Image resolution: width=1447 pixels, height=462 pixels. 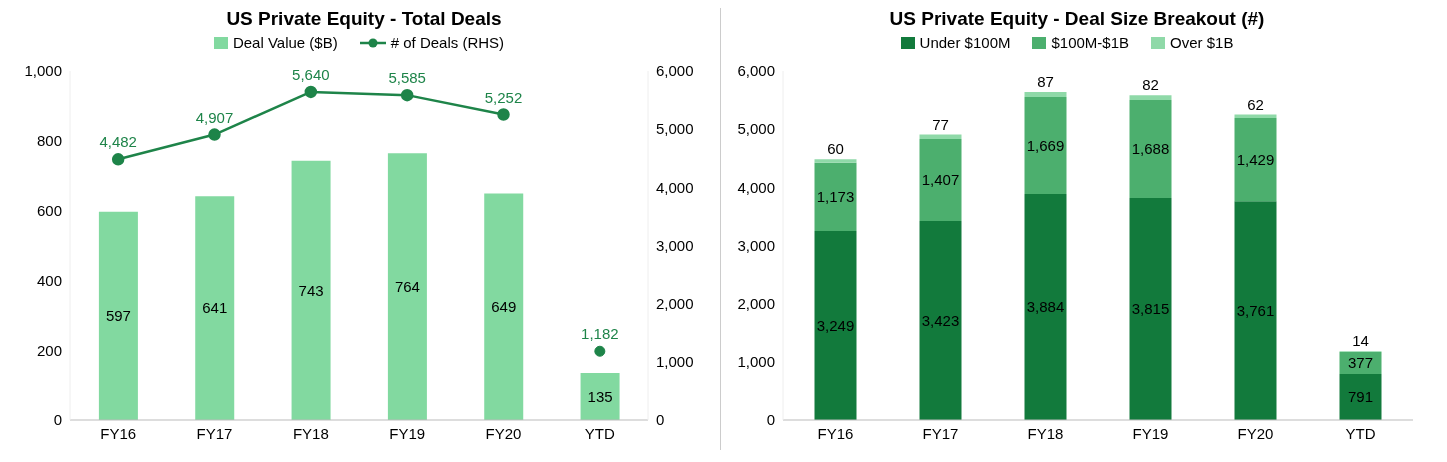 I want to click on y-tick-label: 4,000, so click(x=756, y=187).